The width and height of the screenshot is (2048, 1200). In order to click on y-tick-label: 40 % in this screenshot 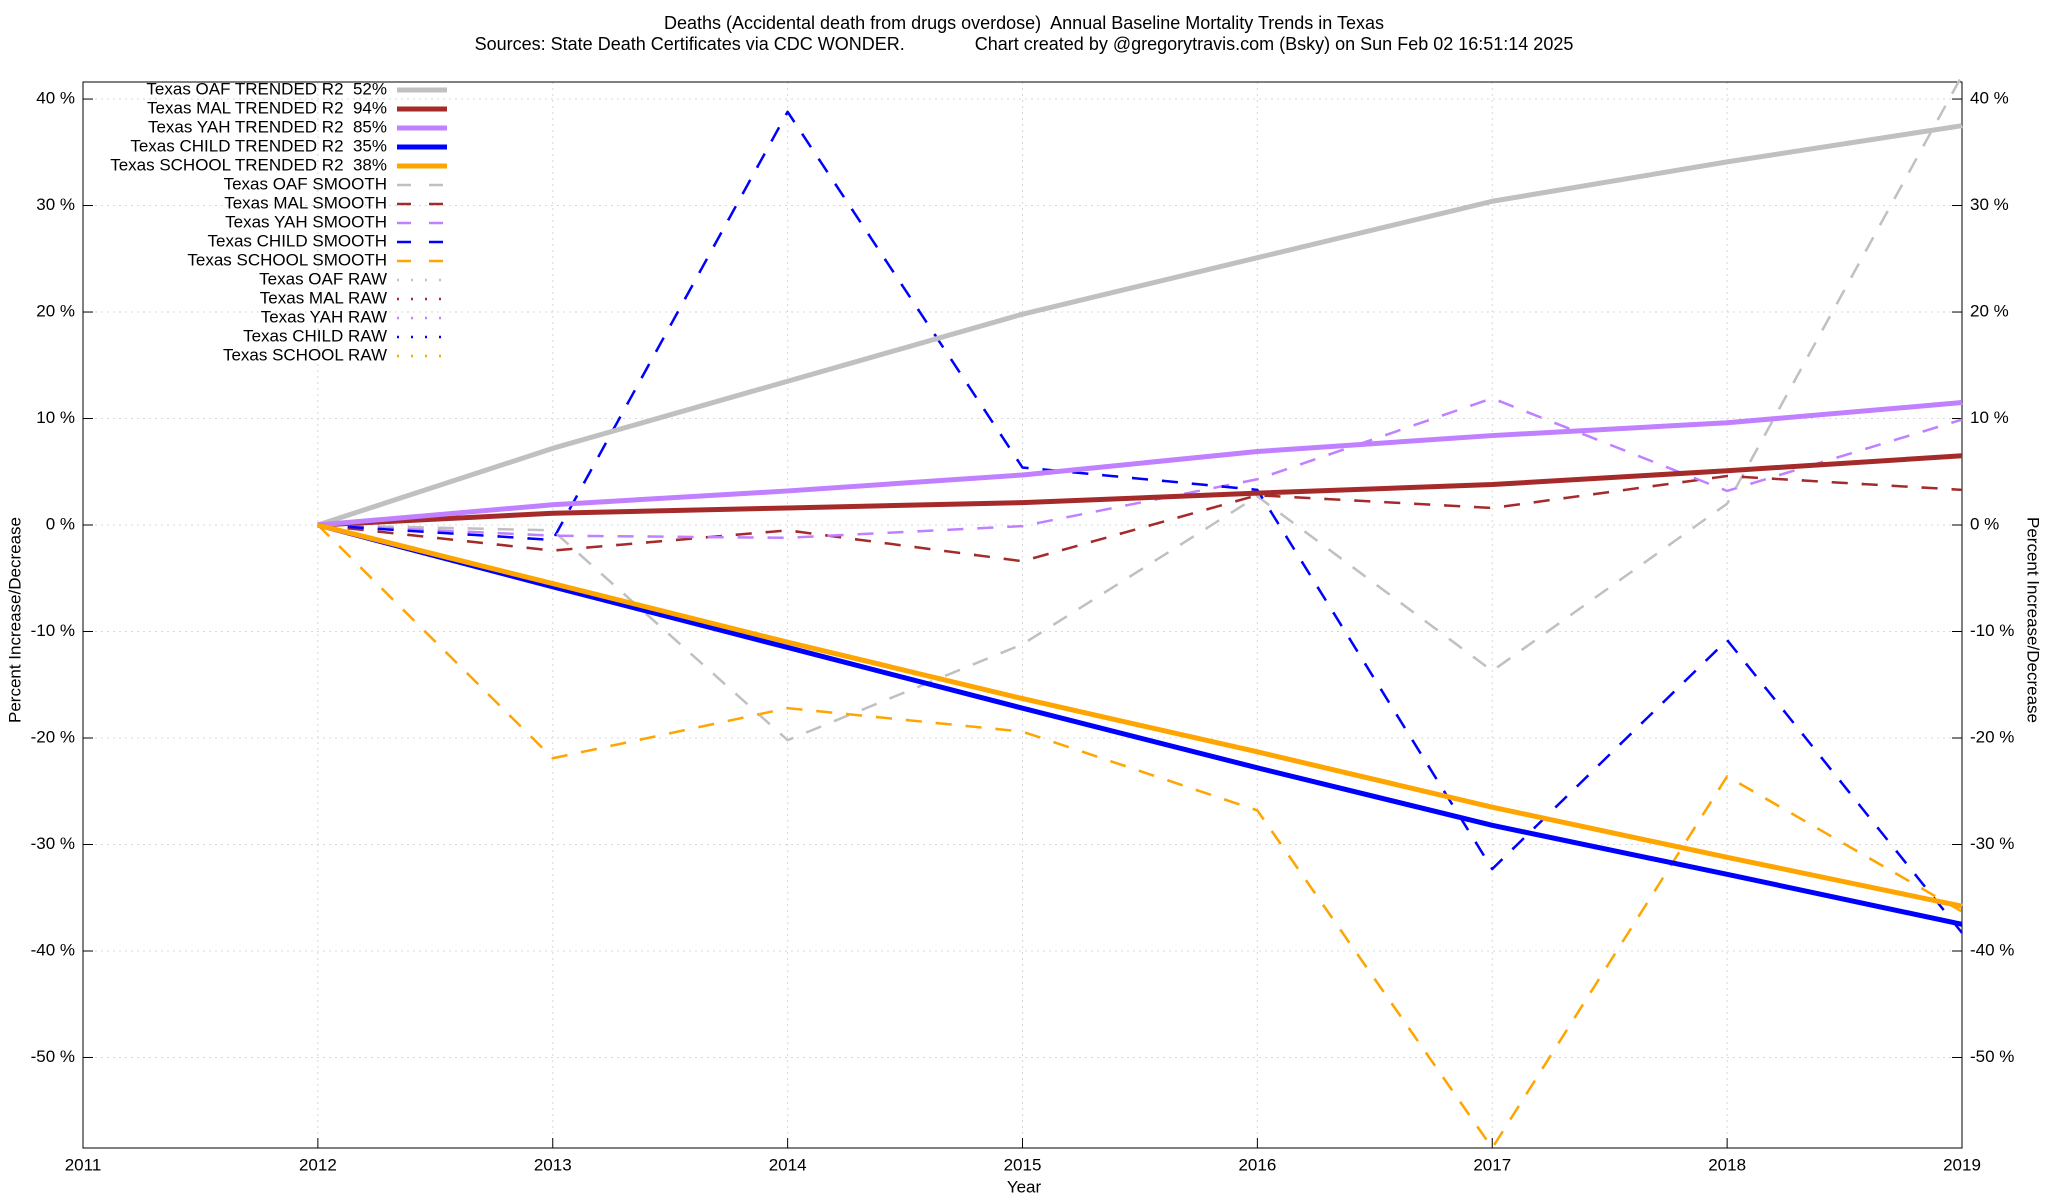, I will do `click(55, 98)`.